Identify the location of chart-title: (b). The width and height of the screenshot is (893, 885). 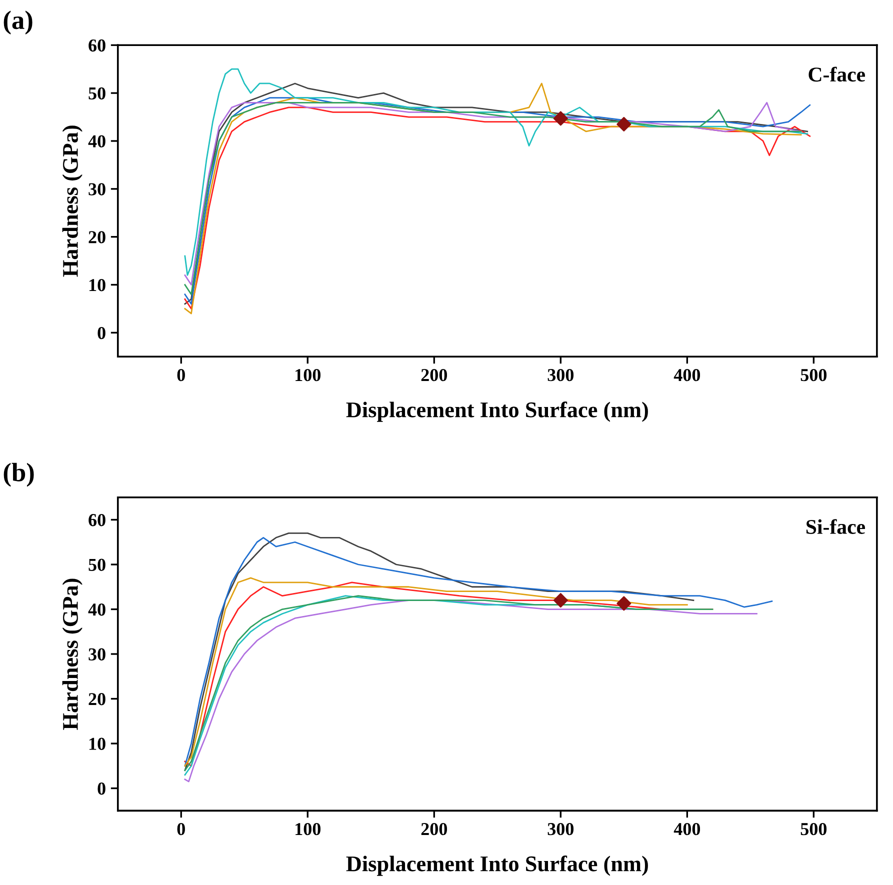
(19, 474).